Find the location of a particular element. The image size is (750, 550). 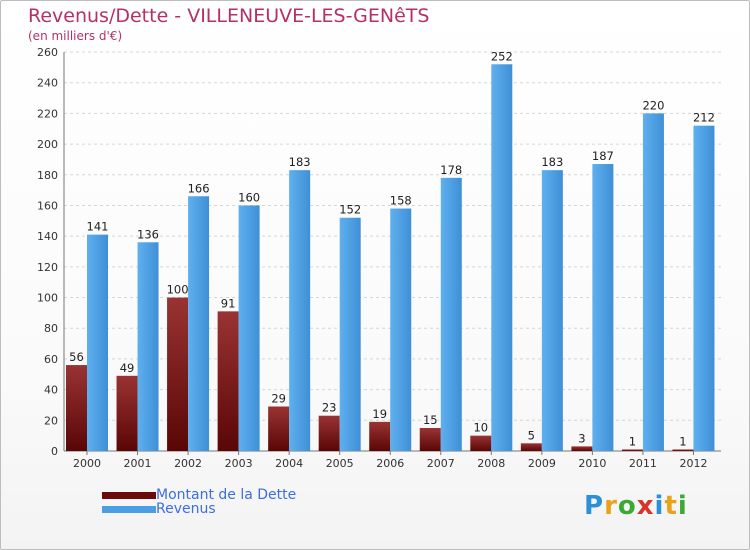

logo-letter: o is located at coordinates (627, 506).